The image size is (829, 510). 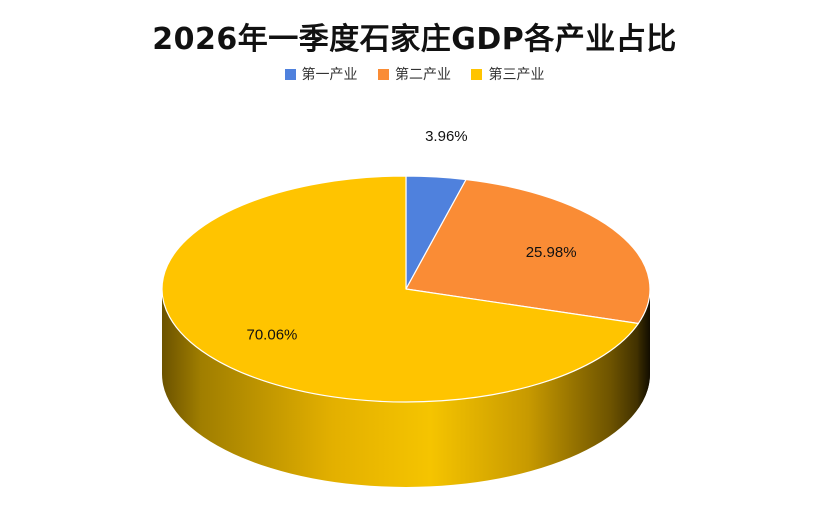 I want to click on legend-item-secondary-industry: 第二产业, so click(x=414, y=74).